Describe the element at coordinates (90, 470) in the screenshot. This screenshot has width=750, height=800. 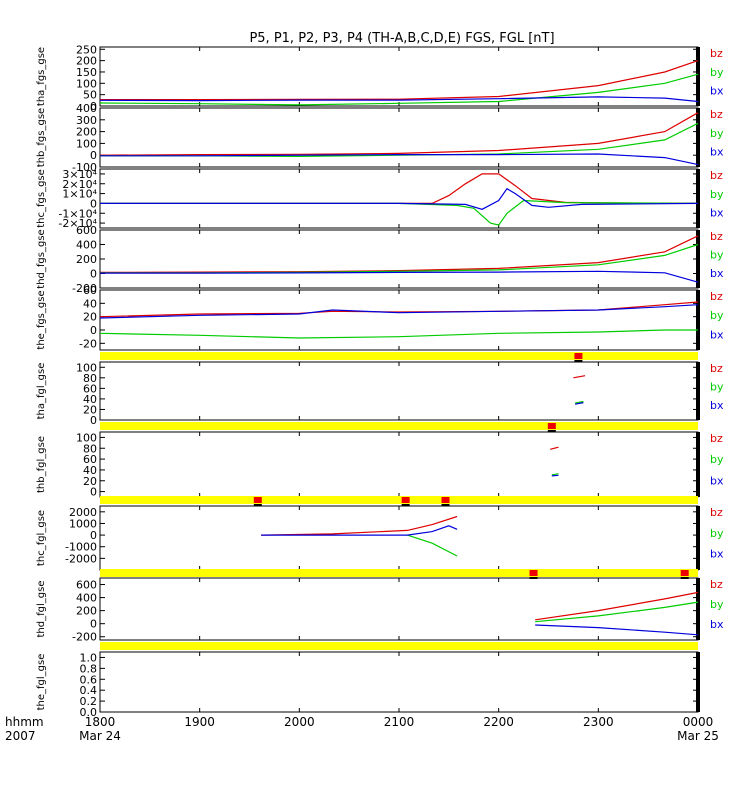
I see `y-tick-label: 40` at that location.